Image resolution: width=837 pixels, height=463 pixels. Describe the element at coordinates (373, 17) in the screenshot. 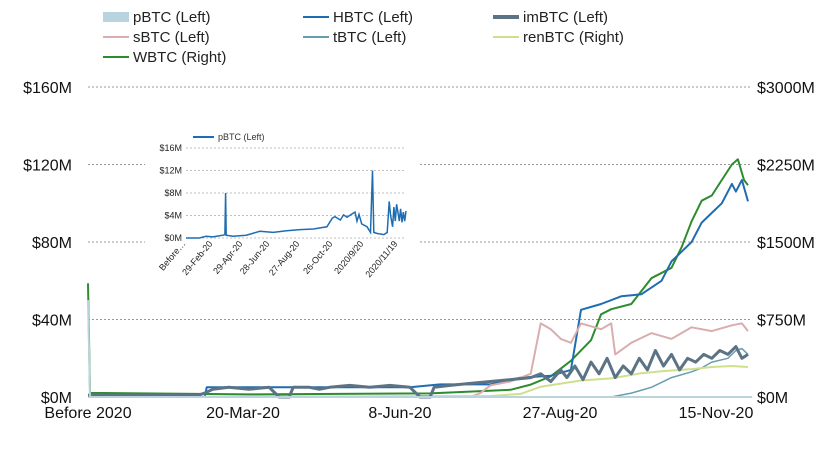

I see `legend-label: HBTC (Left)` at that location.